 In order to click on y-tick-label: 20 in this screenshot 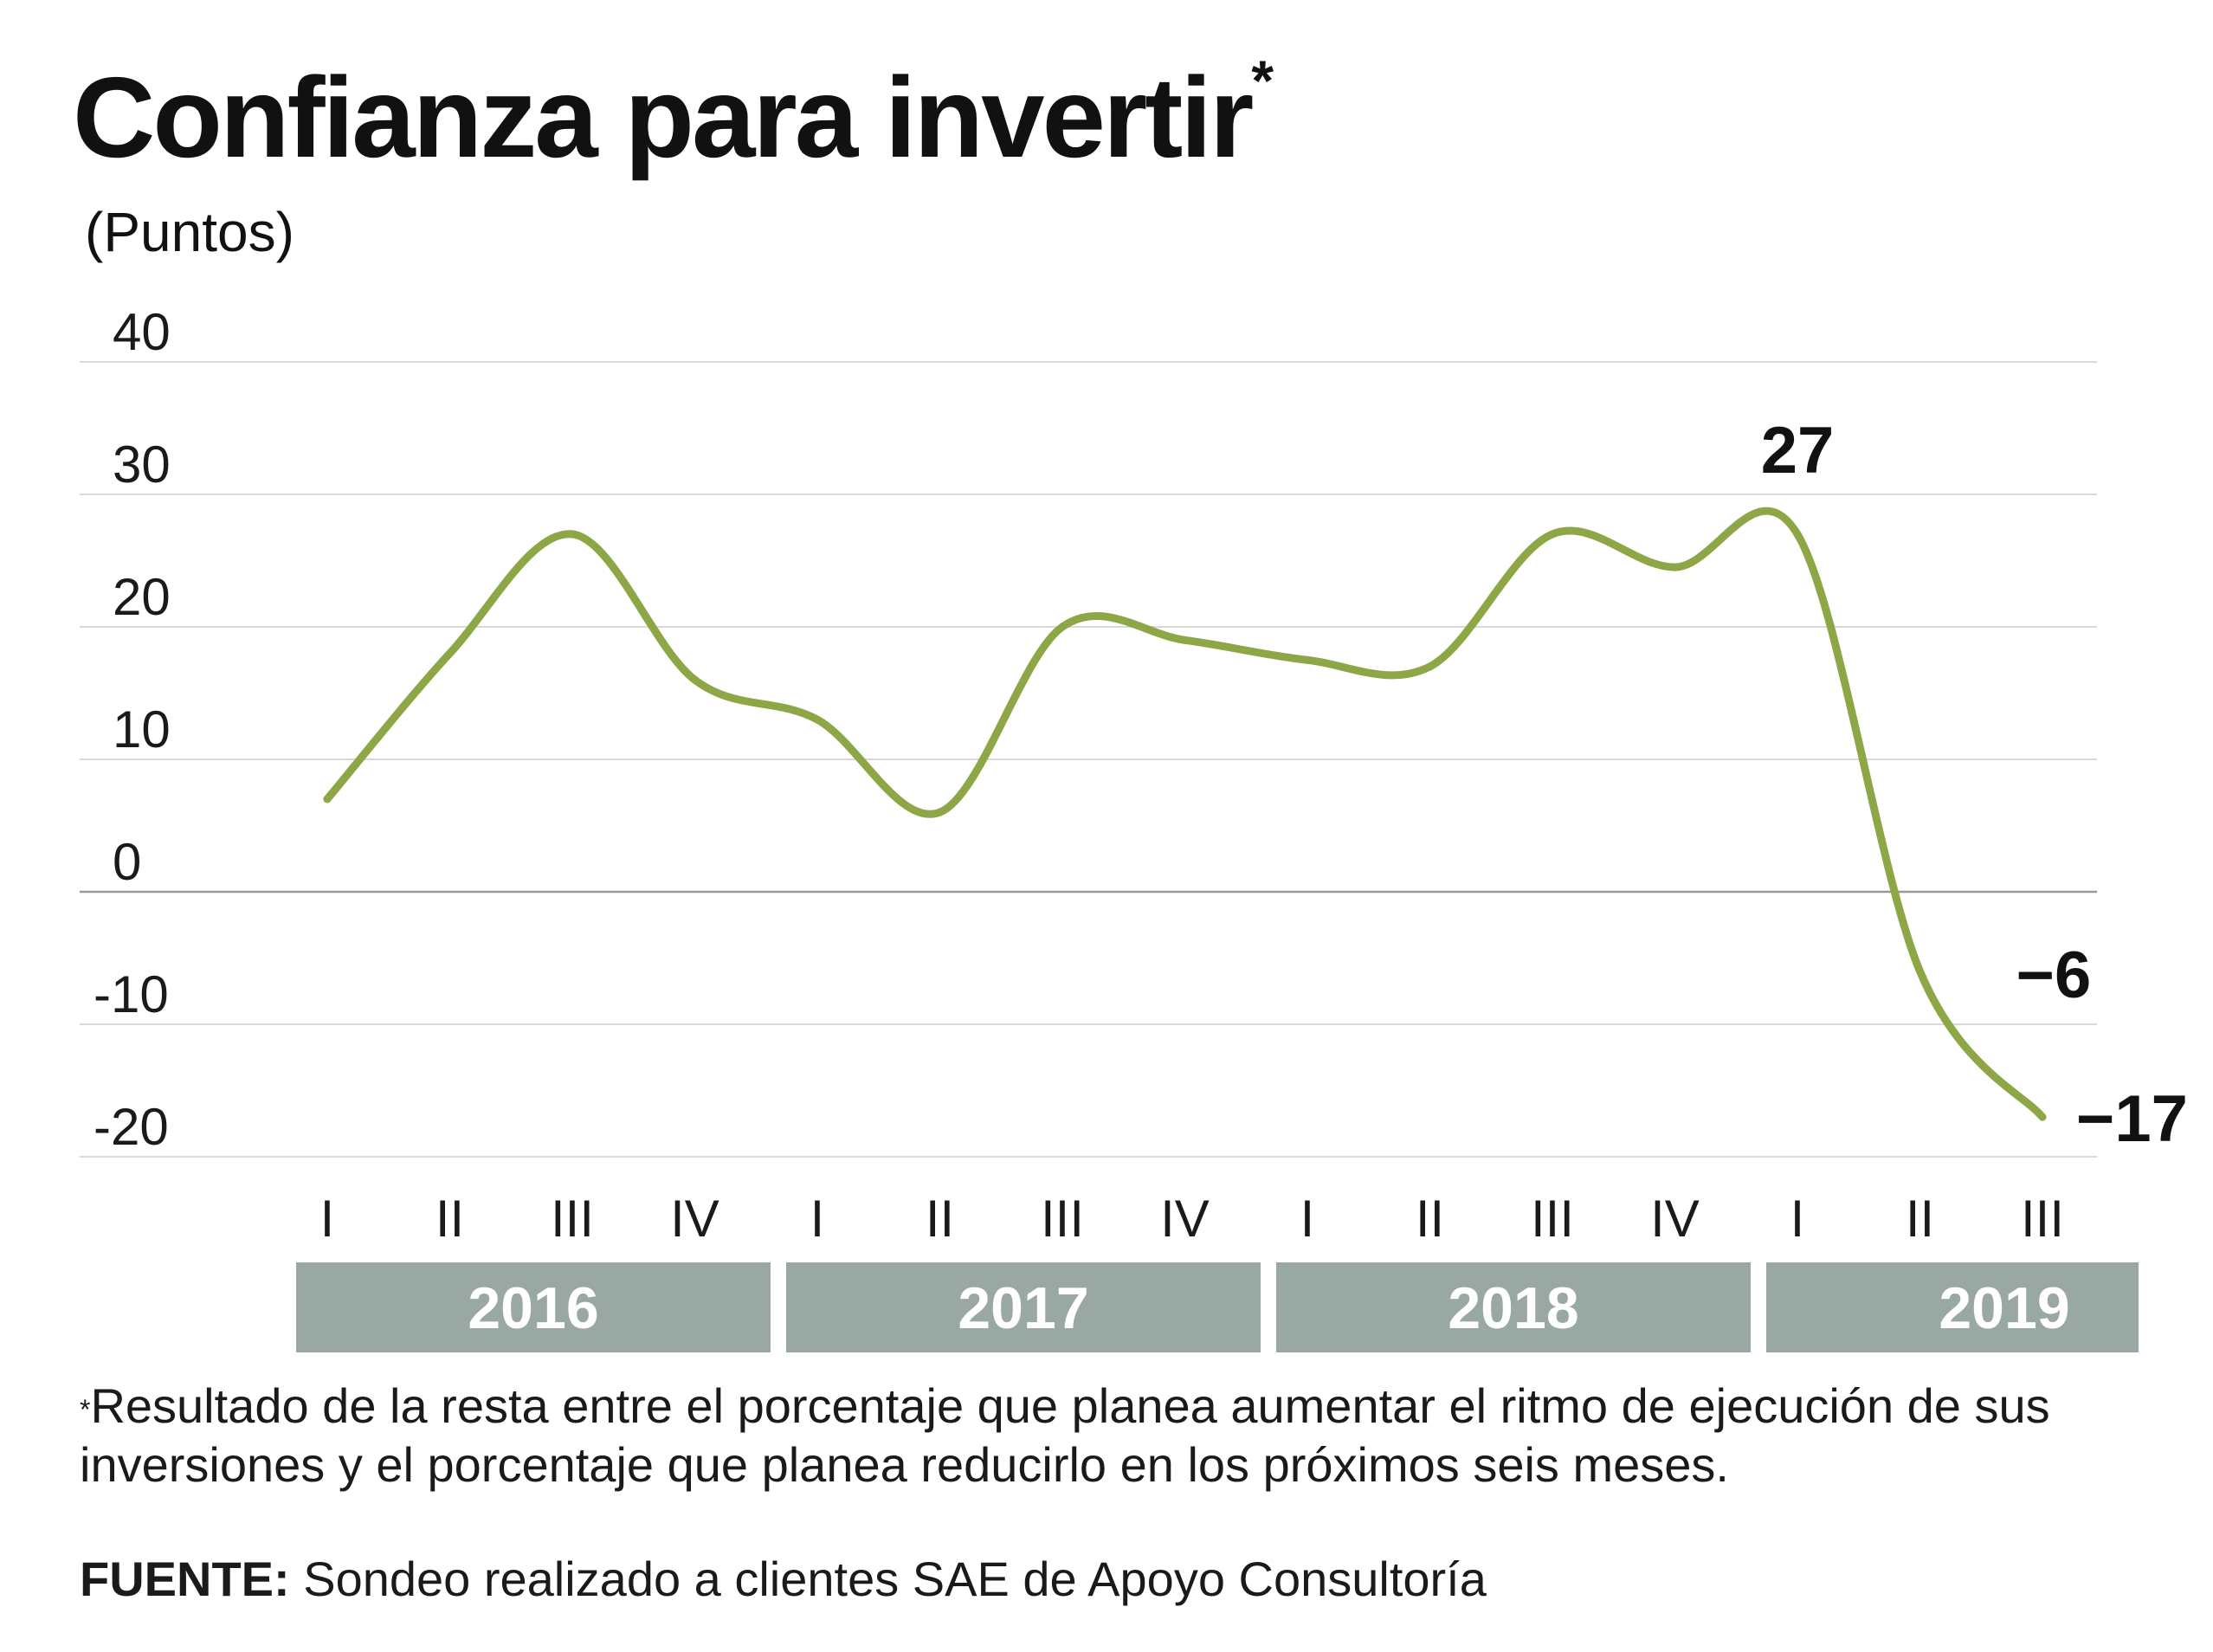, I will do `click(142, 597)`.